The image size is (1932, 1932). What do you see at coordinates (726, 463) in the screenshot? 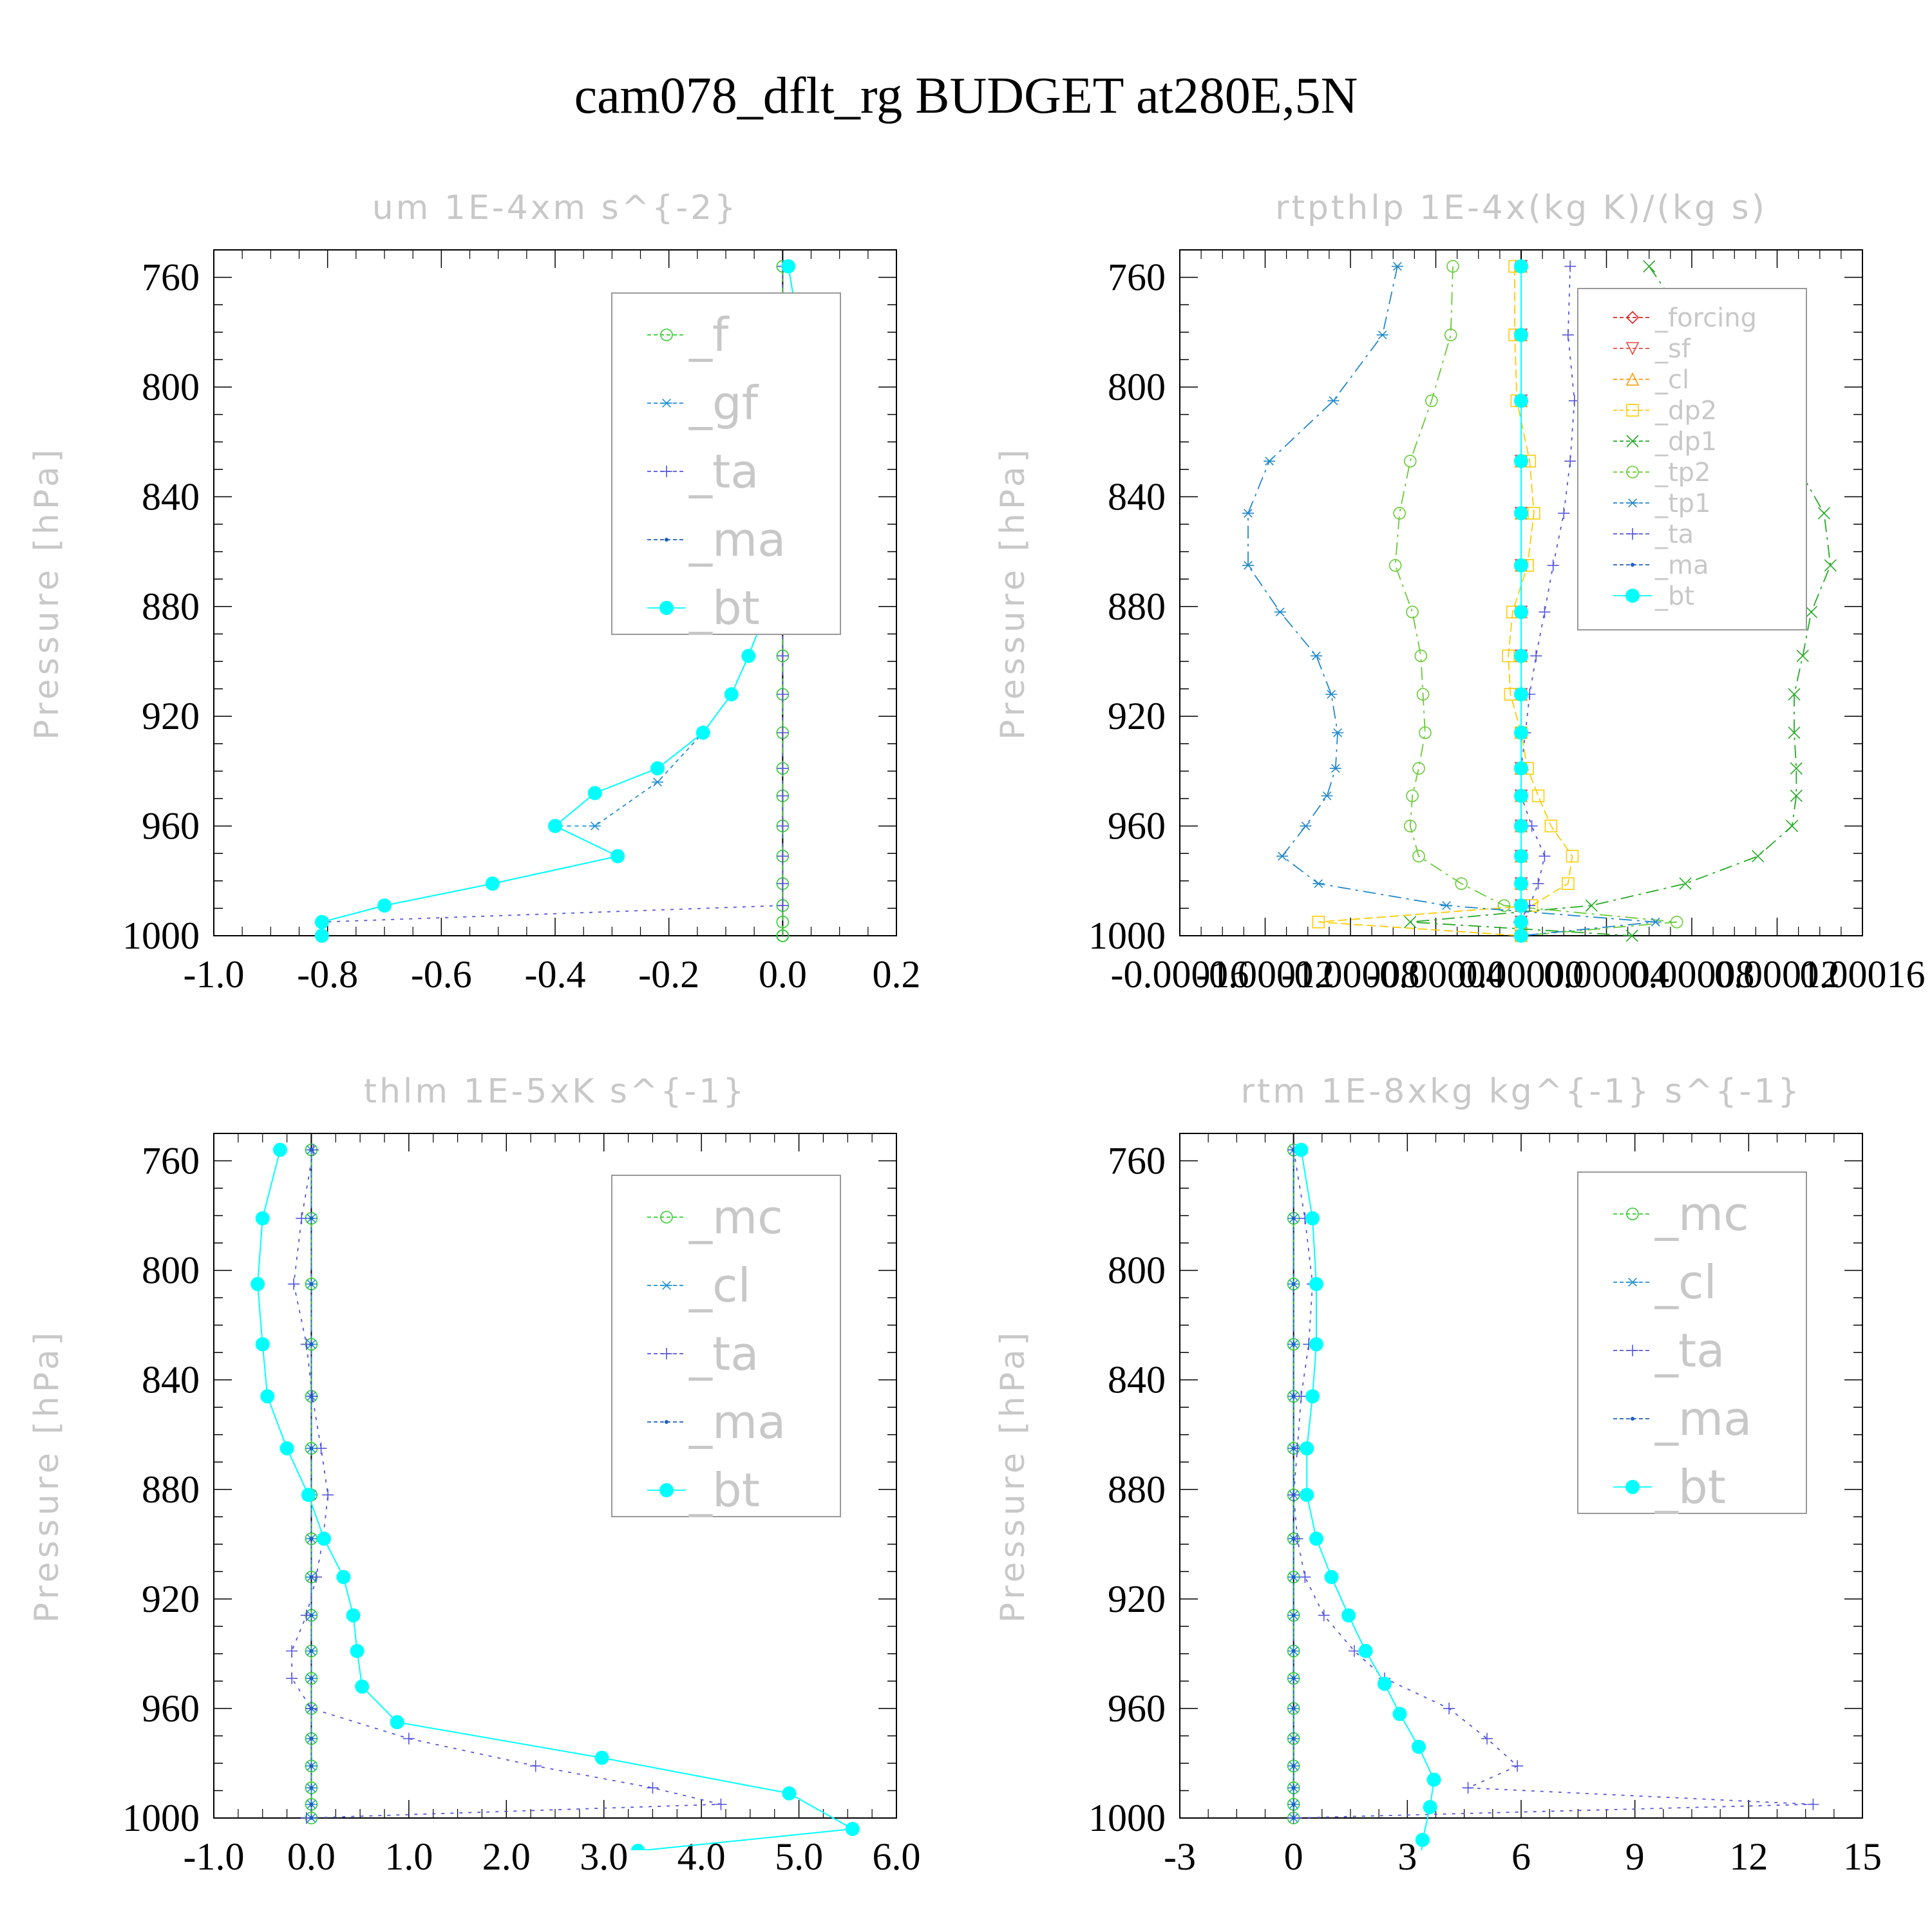
I see `legend: _f _gf _ta _ma _bt` at bounding box center [726, 463].